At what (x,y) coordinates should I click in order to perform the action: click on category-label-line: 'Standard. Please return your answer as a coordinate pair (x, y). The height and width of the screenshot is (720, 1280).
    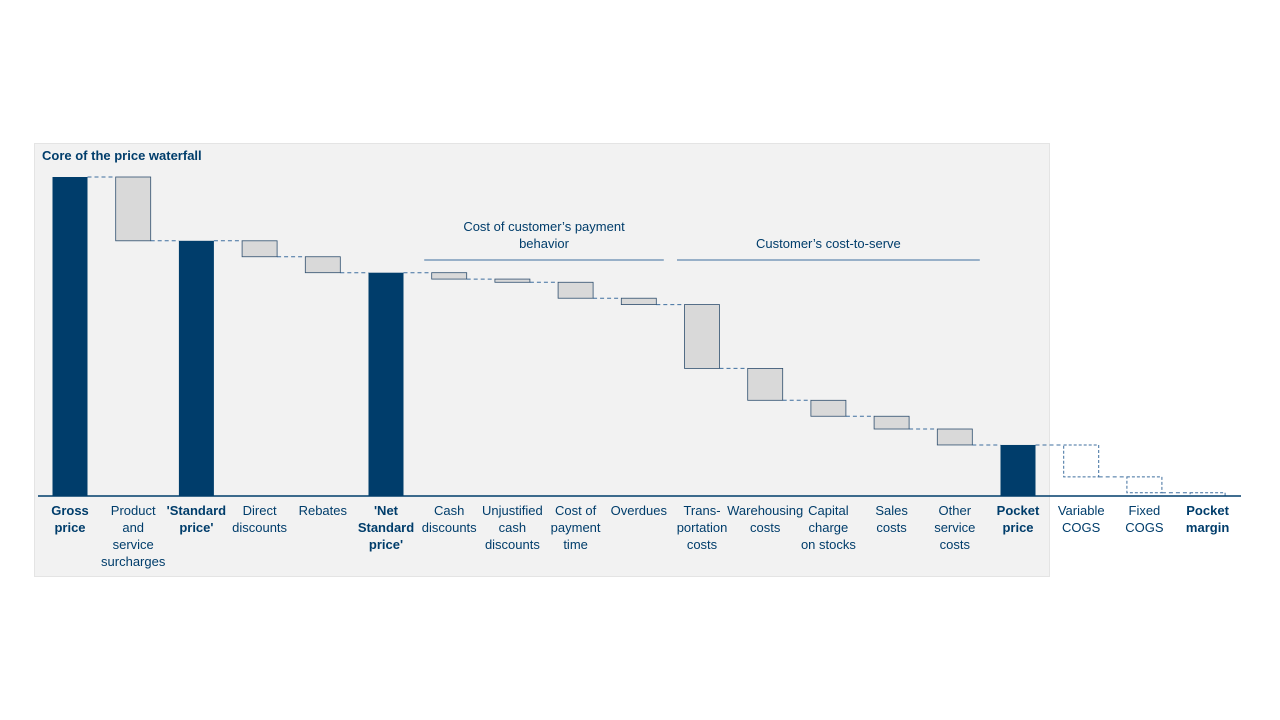
    Looking at the image, I should click on (196, 510).